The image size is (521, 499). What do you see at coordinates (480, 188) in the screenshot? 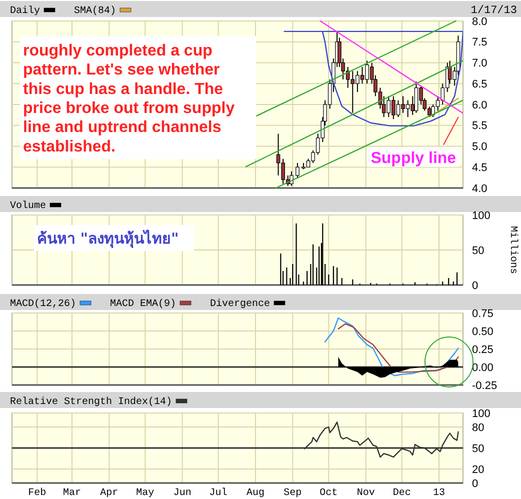
I see `y-tick-label: 4.0` at bounding box center [480, 188].